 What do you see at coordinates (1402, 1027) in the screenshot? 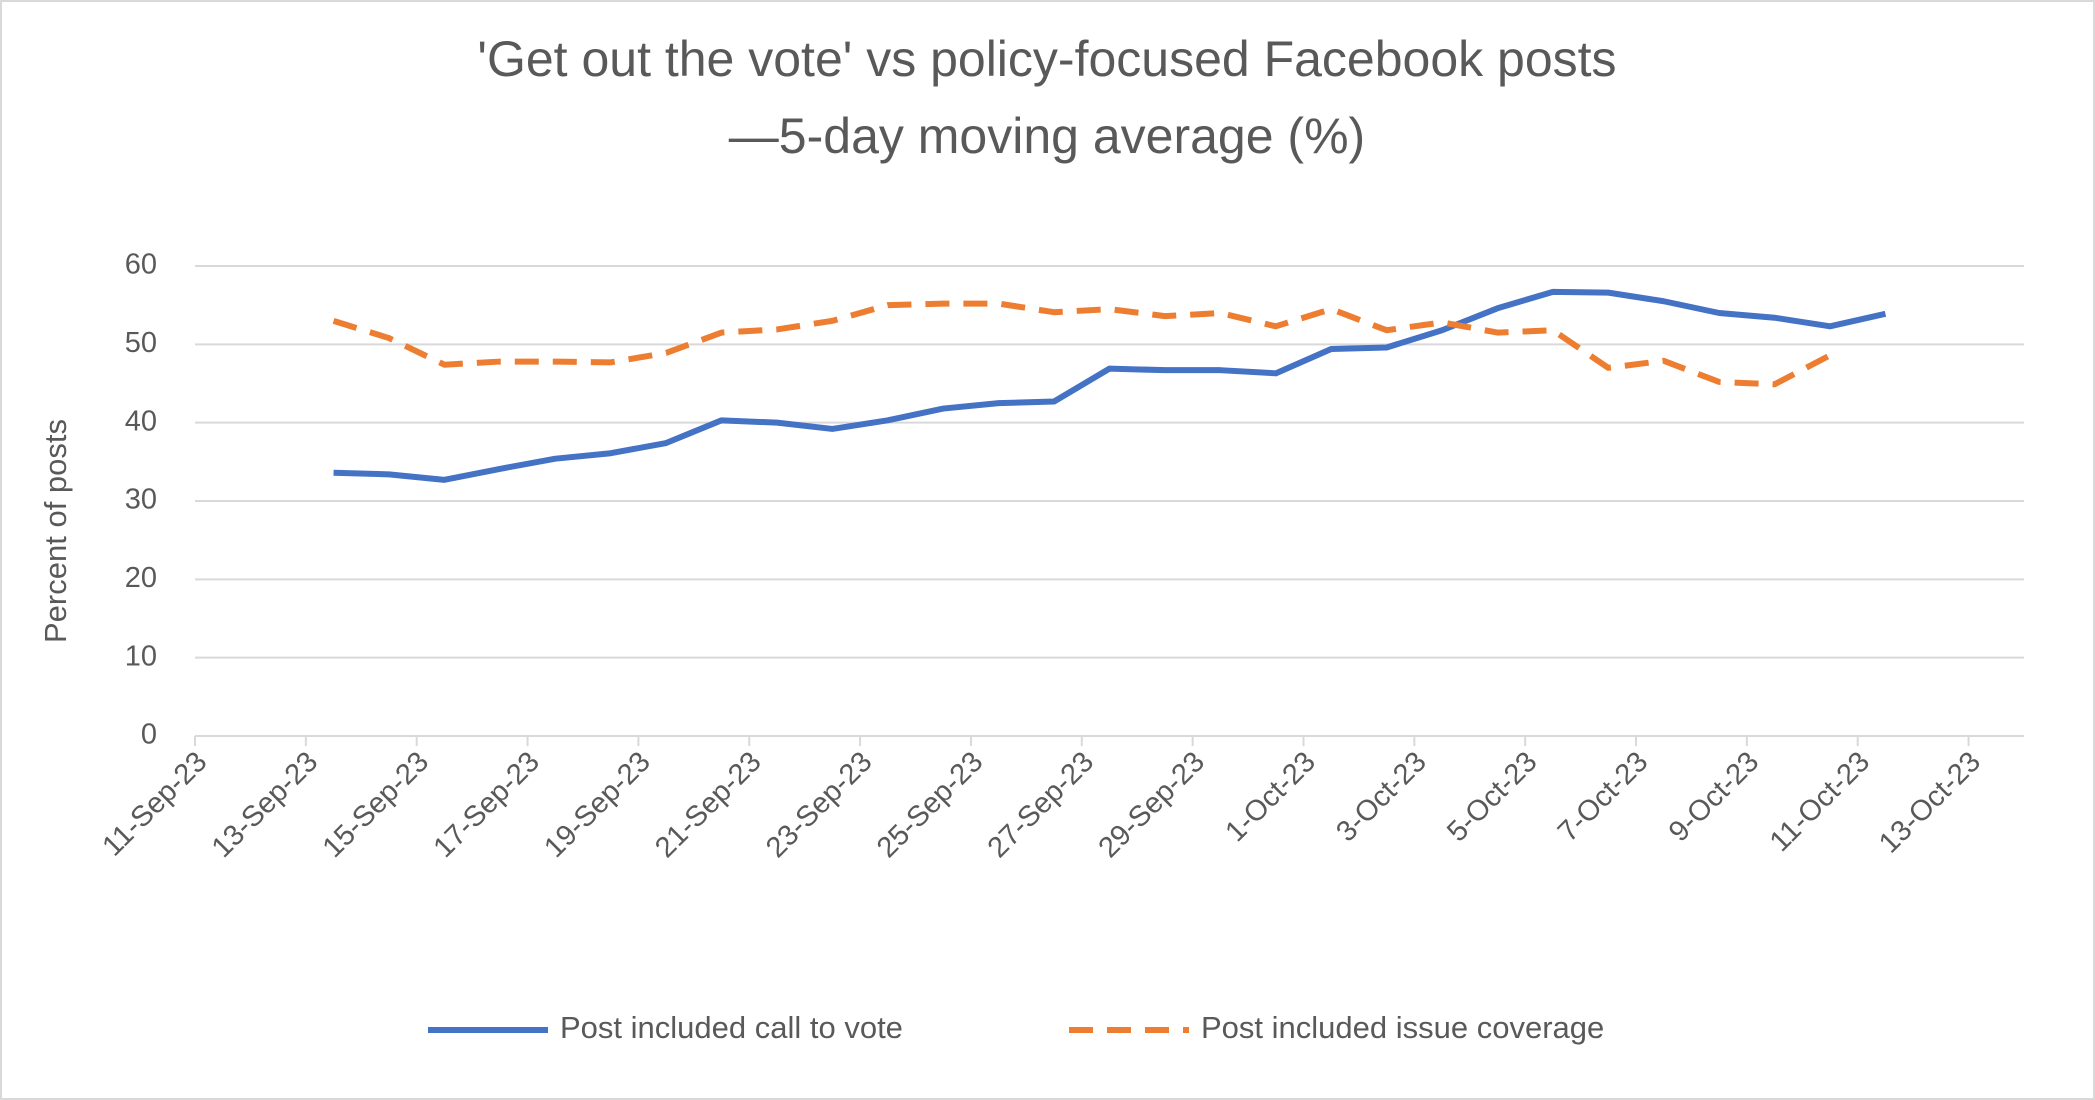
I see `legend-label: Post included issue coverage` at bounding box center [1402, 1027].